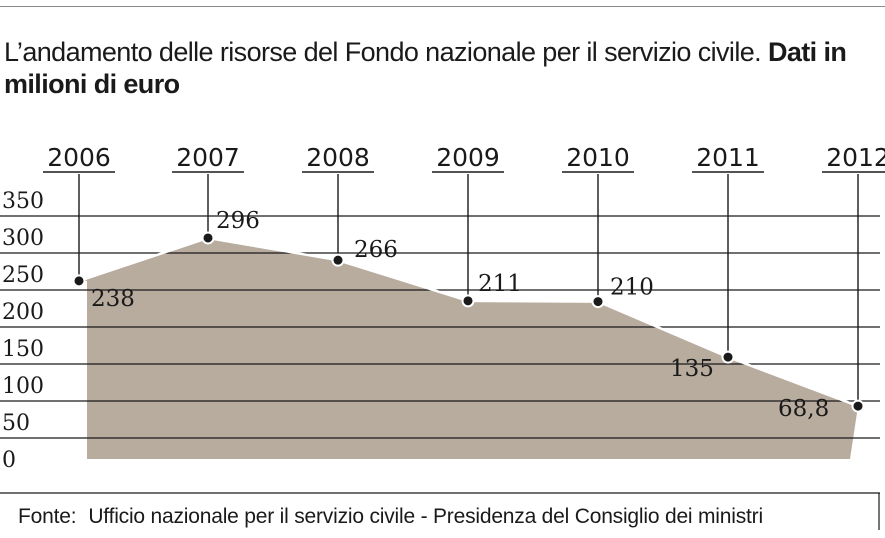 The image size is (885, 538). I want to click on x-tick-label: 2010, so click(598, 157).